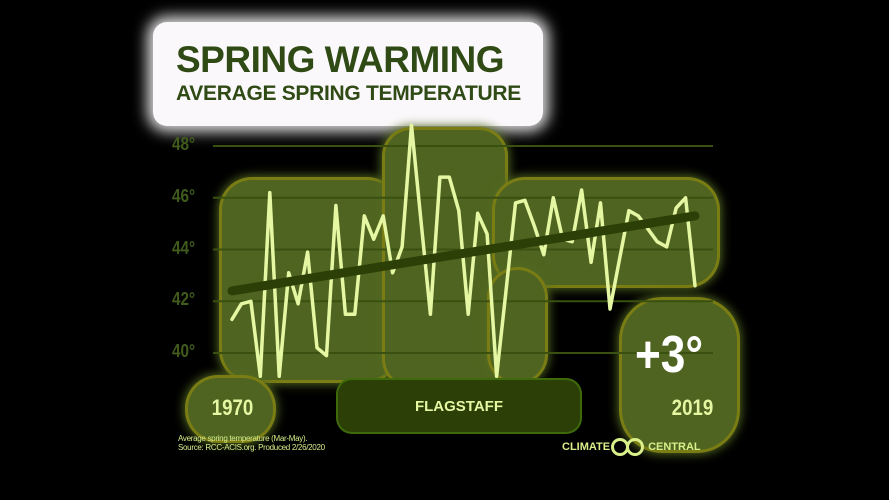 The image size is (889, 500). I want to click on footnote-line-1: Average spring temperature (Mar-May)., so click(243, 438).